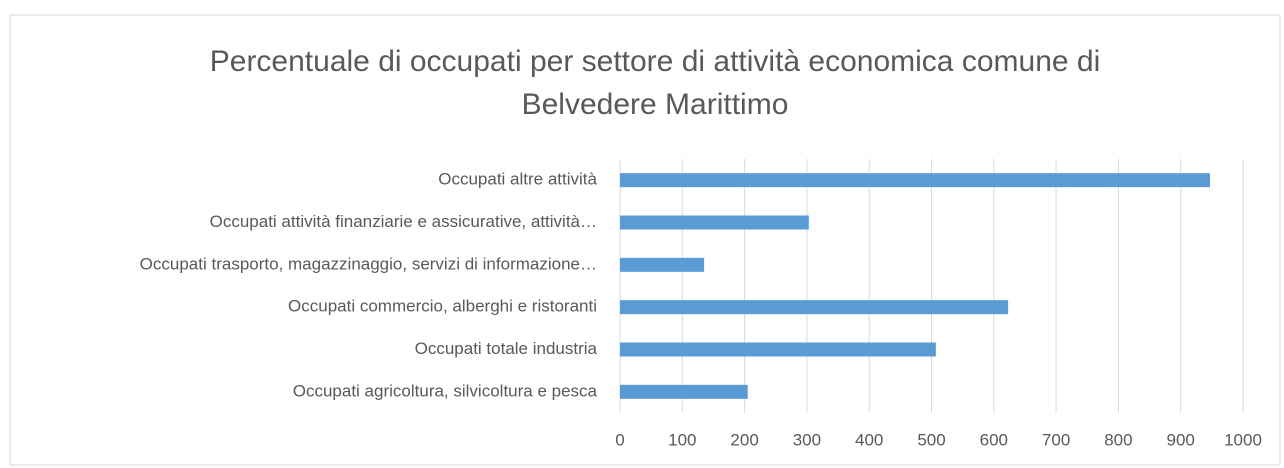 This screenshot has width=1284, height=468. I want to click on x-tick-label: 0, so click(619, 439).